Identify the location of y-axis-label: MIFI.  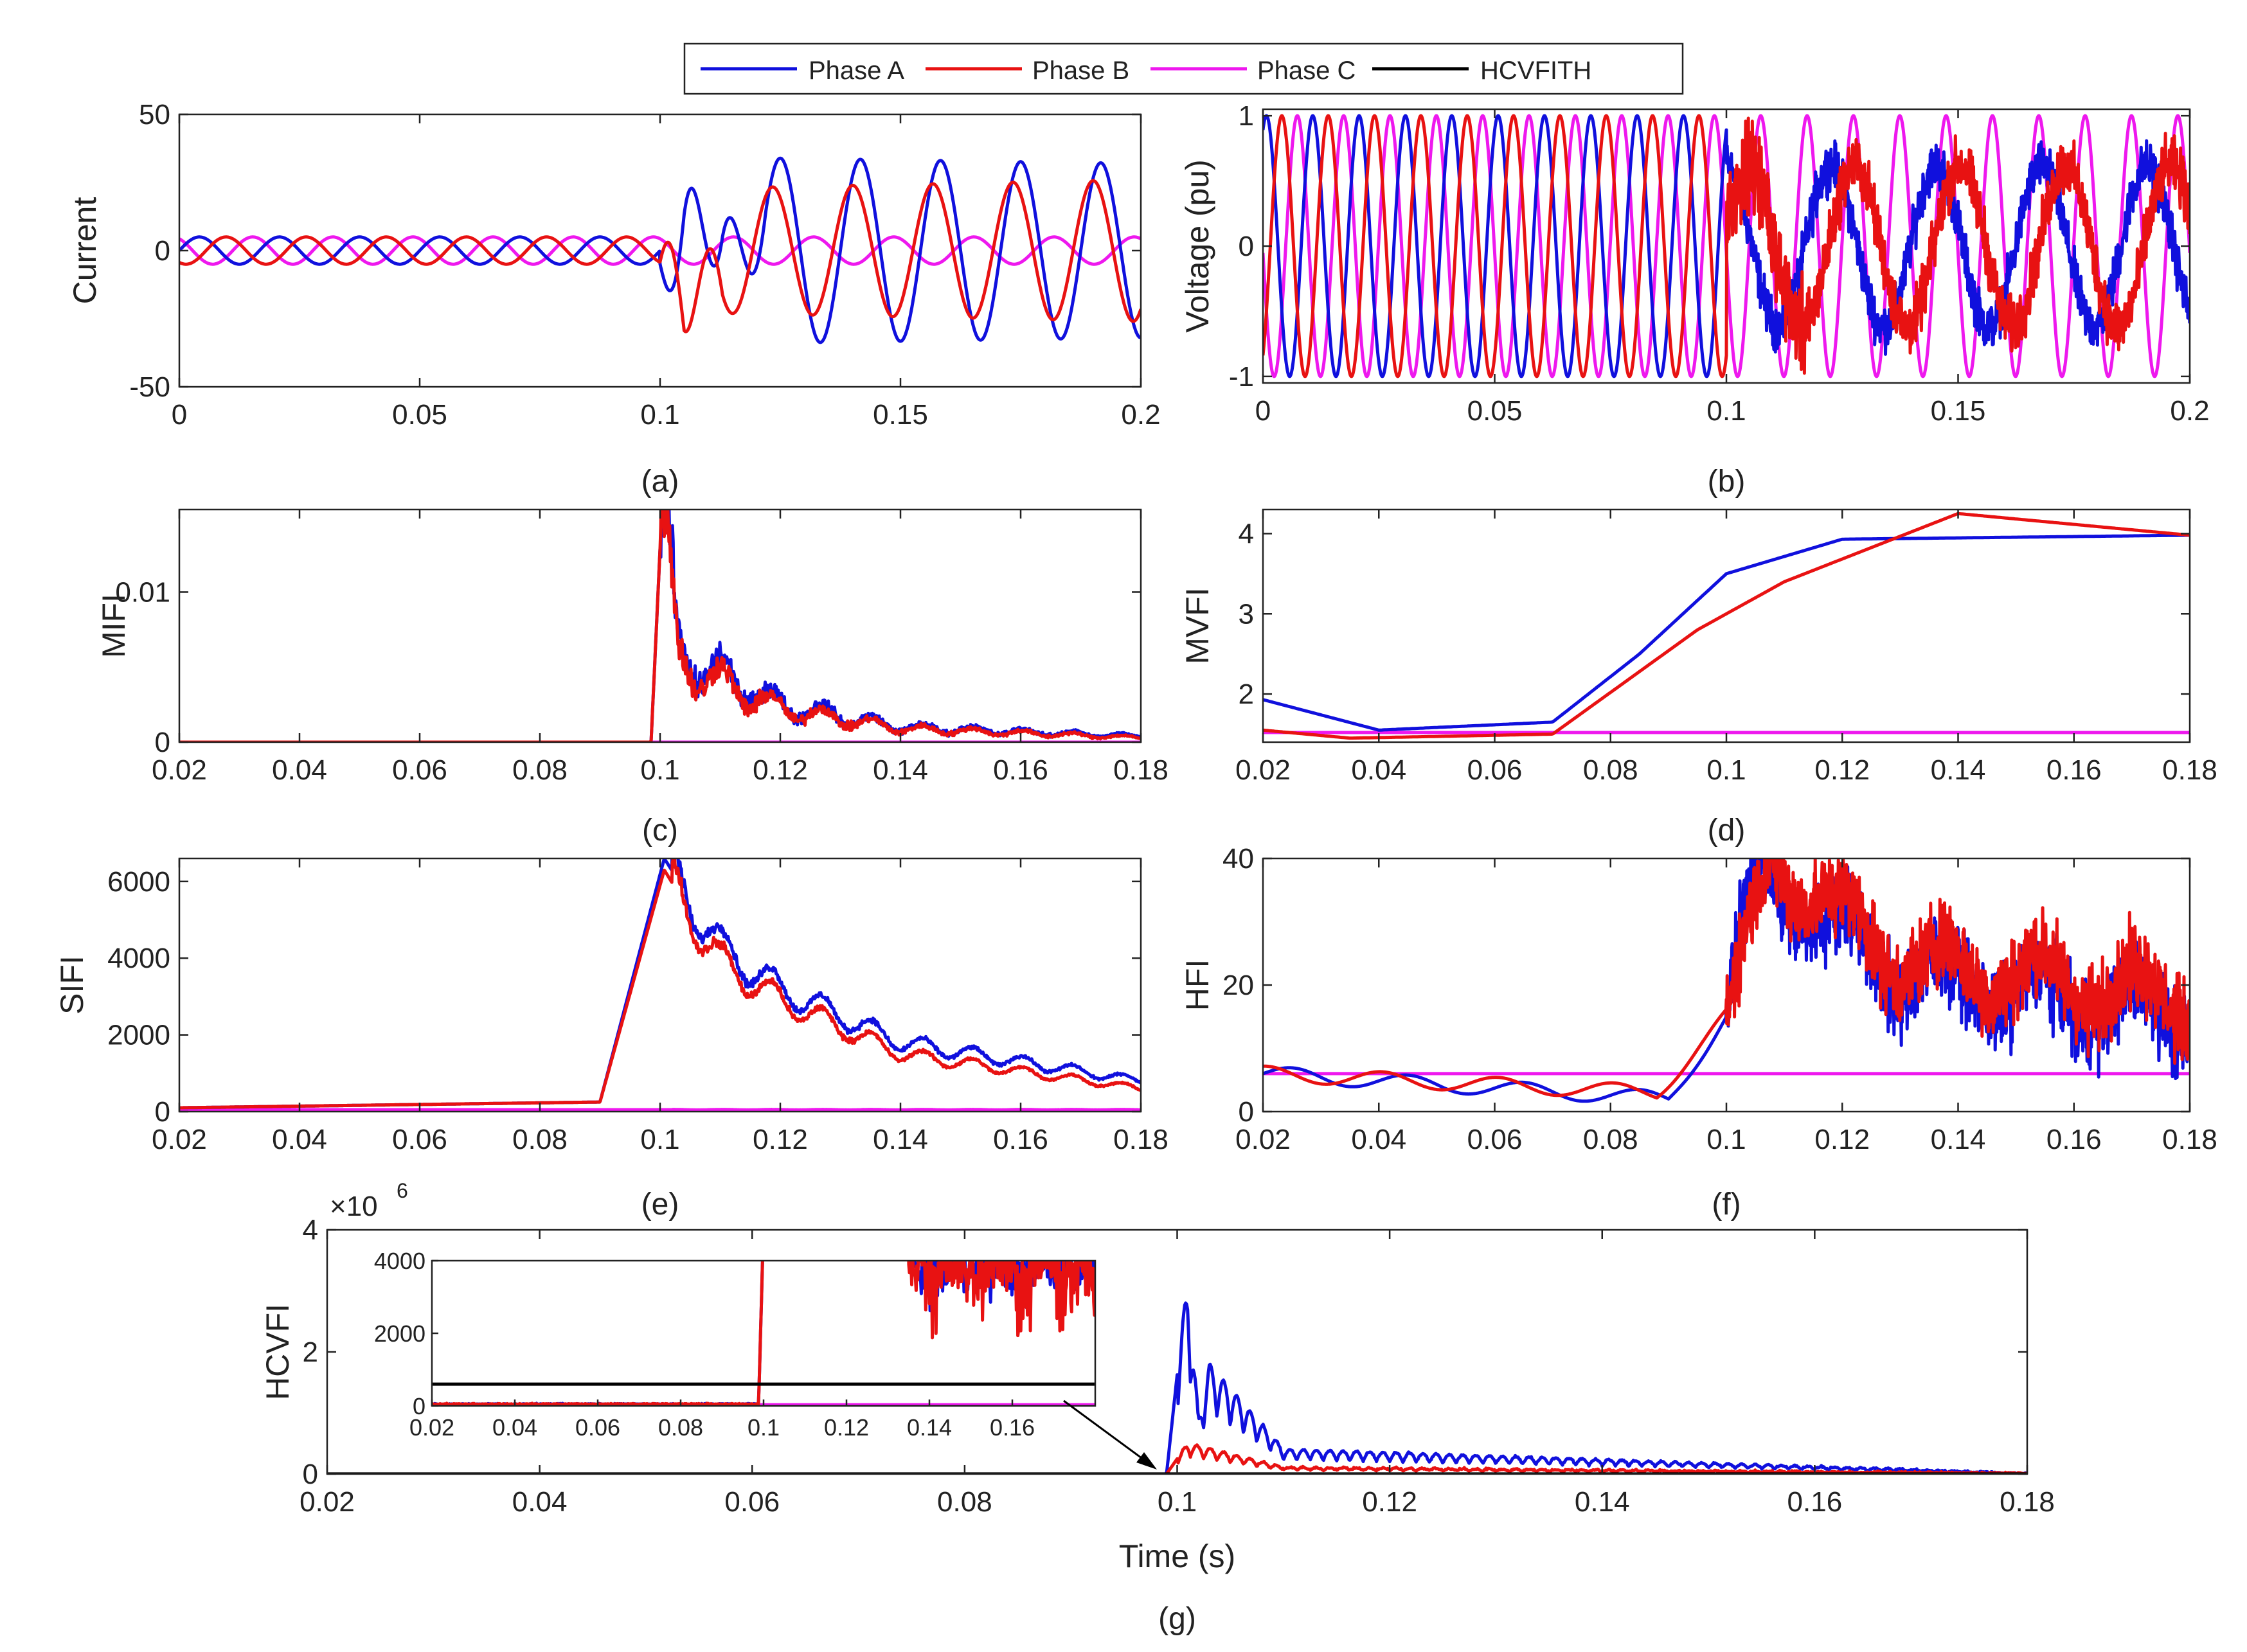
(114, 626).